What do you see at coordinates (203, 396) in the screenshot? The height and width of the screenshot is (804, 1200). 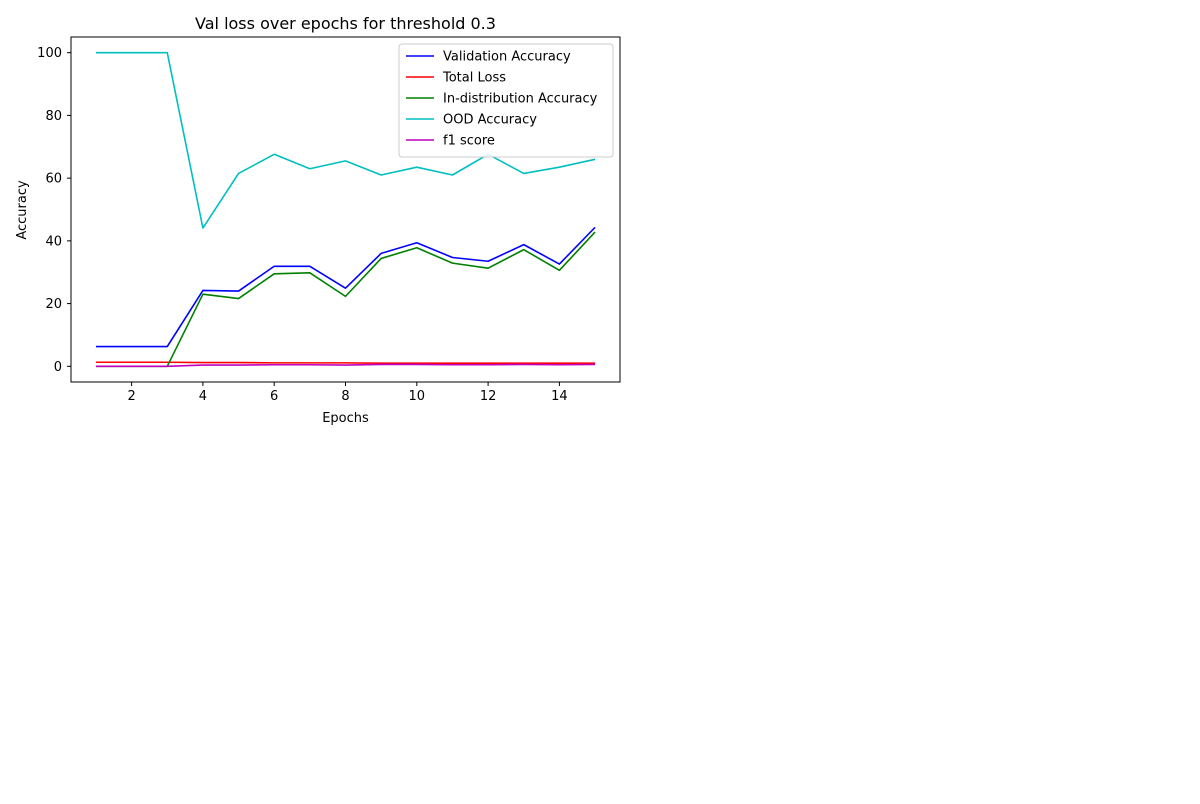 I see `x-tick-label: 4` at bounding box center [203, 396].